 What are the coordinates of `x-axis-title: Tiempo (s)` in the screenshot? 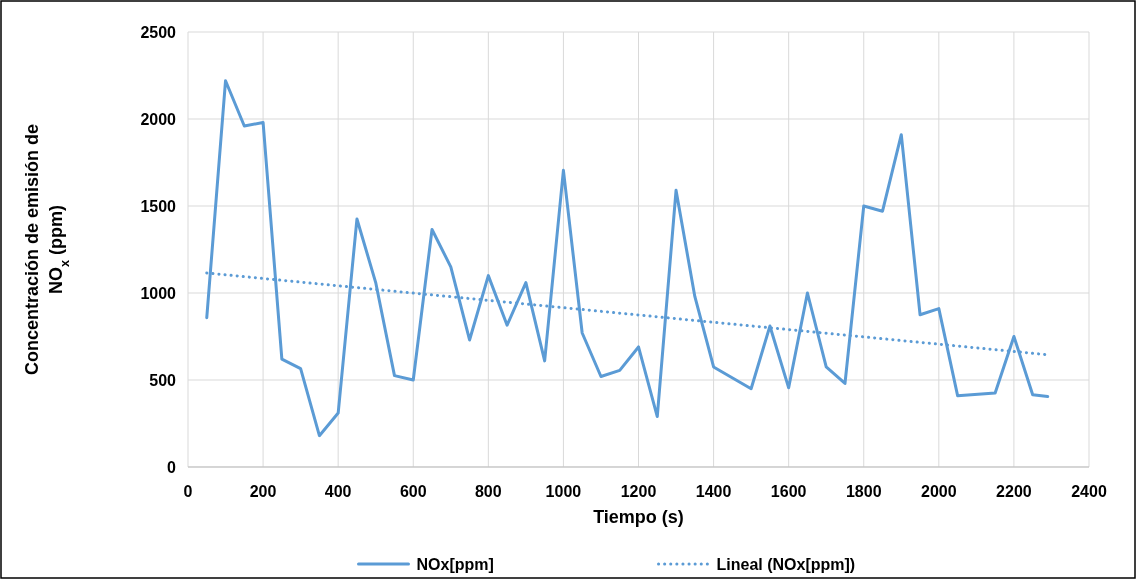 It's located at (638, 517).